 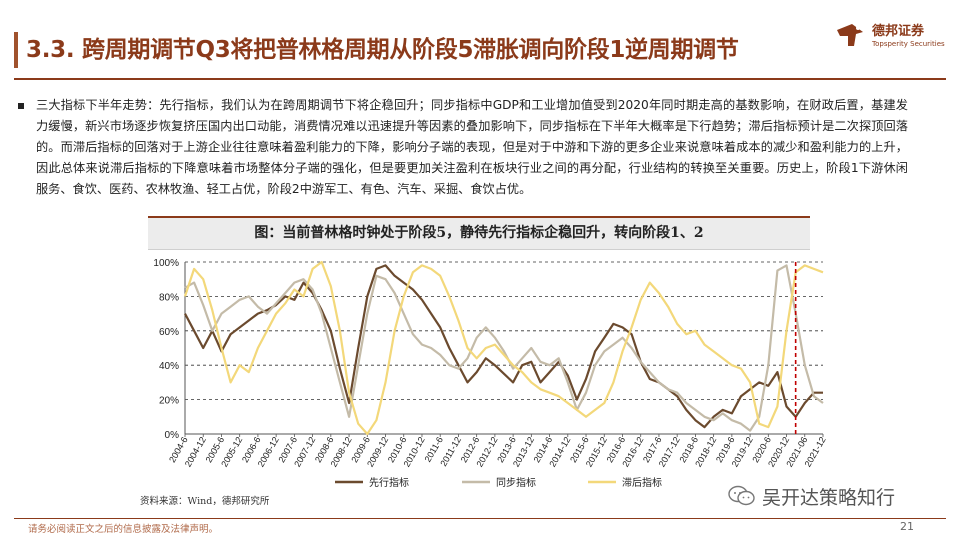 I want to click on y-tick-label: 0%, so click(x=172, y=435).